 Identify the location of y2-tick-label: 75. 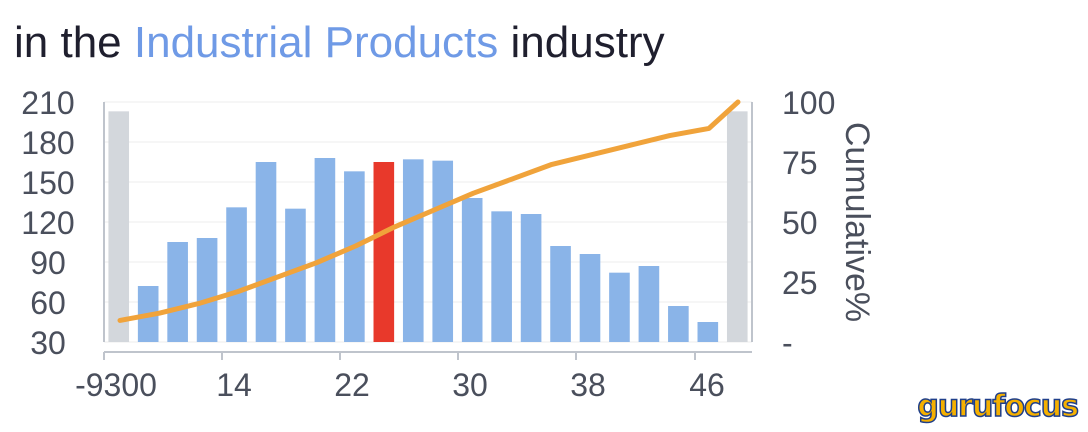
(800, 163).